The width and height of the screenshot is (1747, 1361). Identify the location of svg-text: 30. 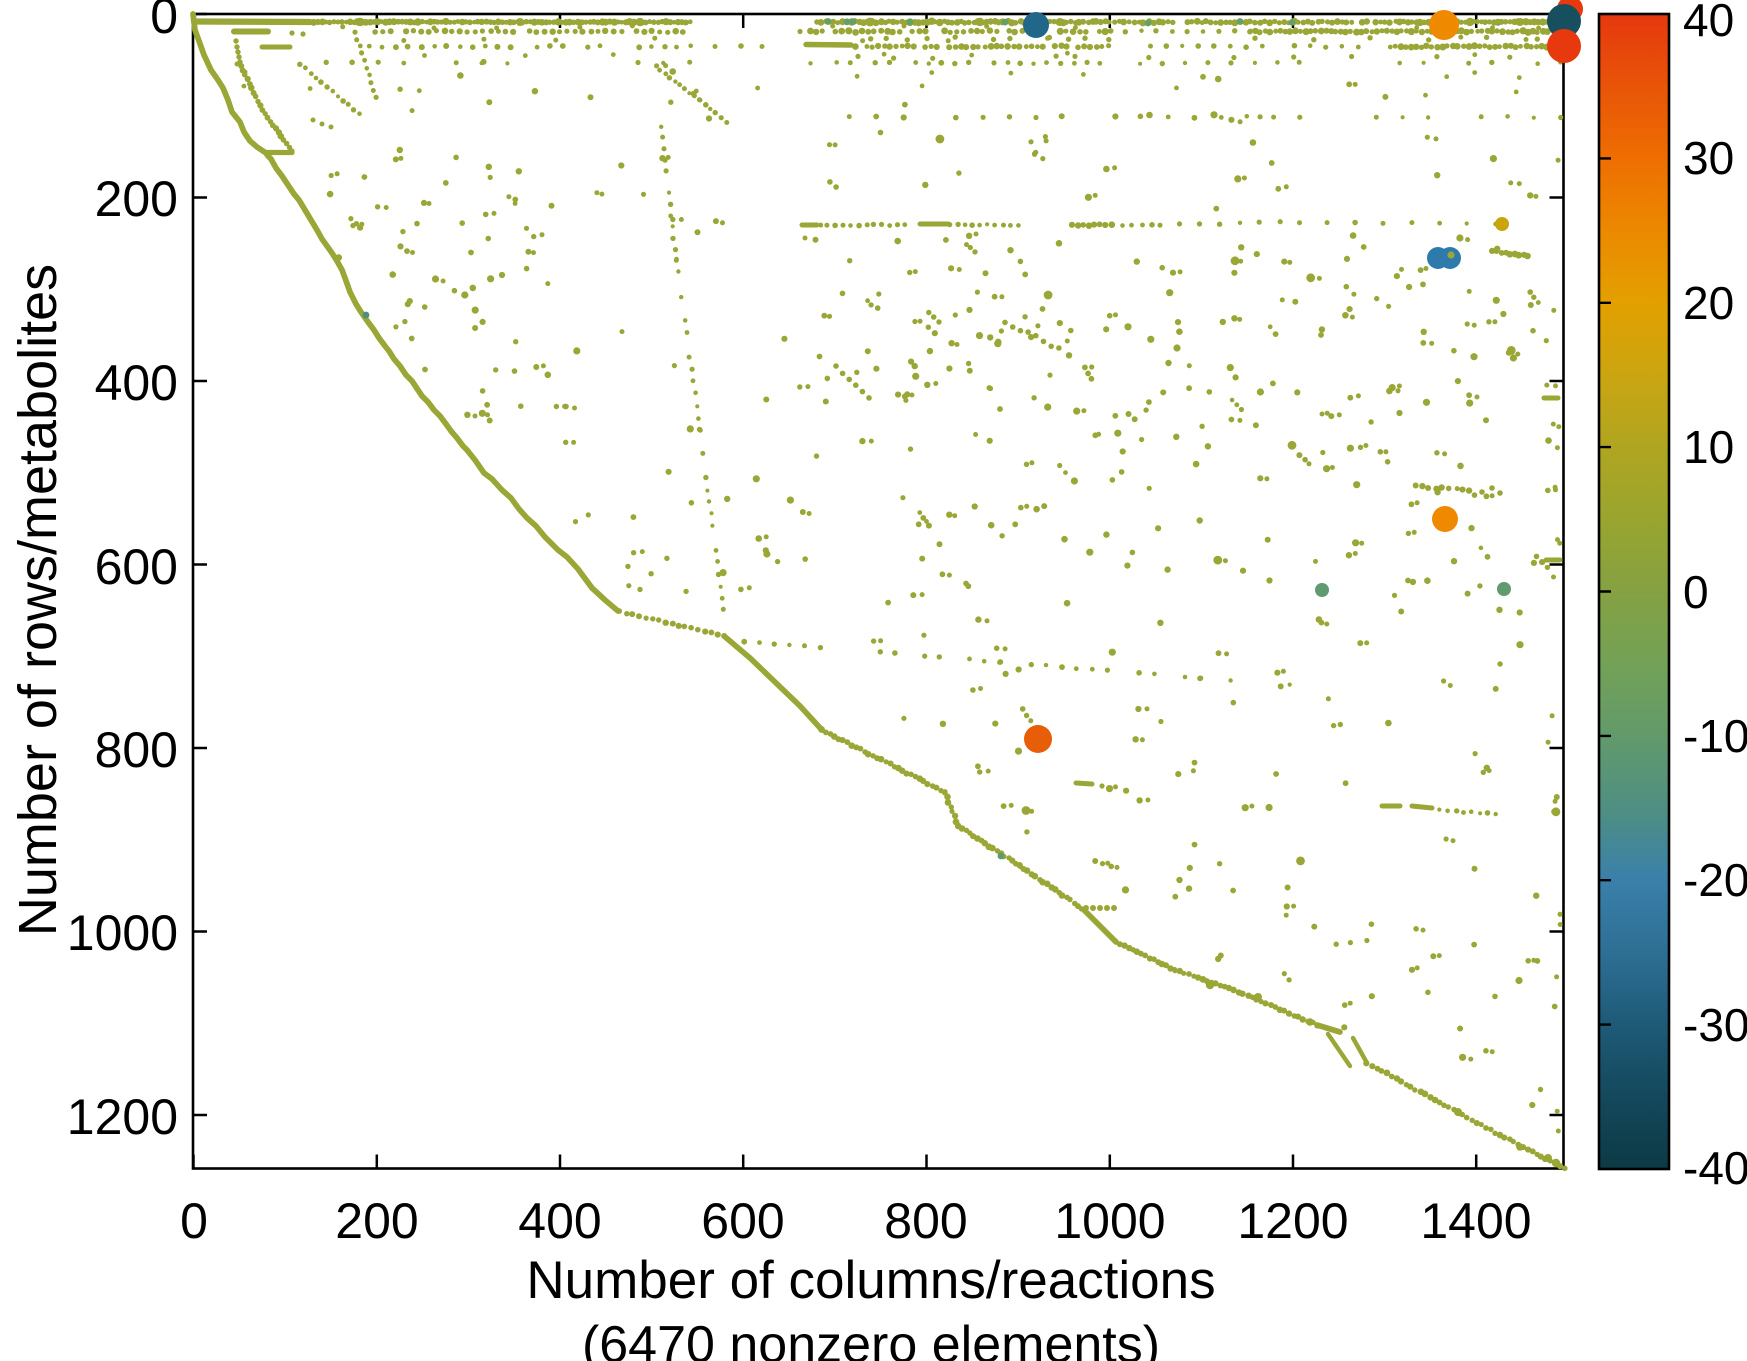
(1708, 158).